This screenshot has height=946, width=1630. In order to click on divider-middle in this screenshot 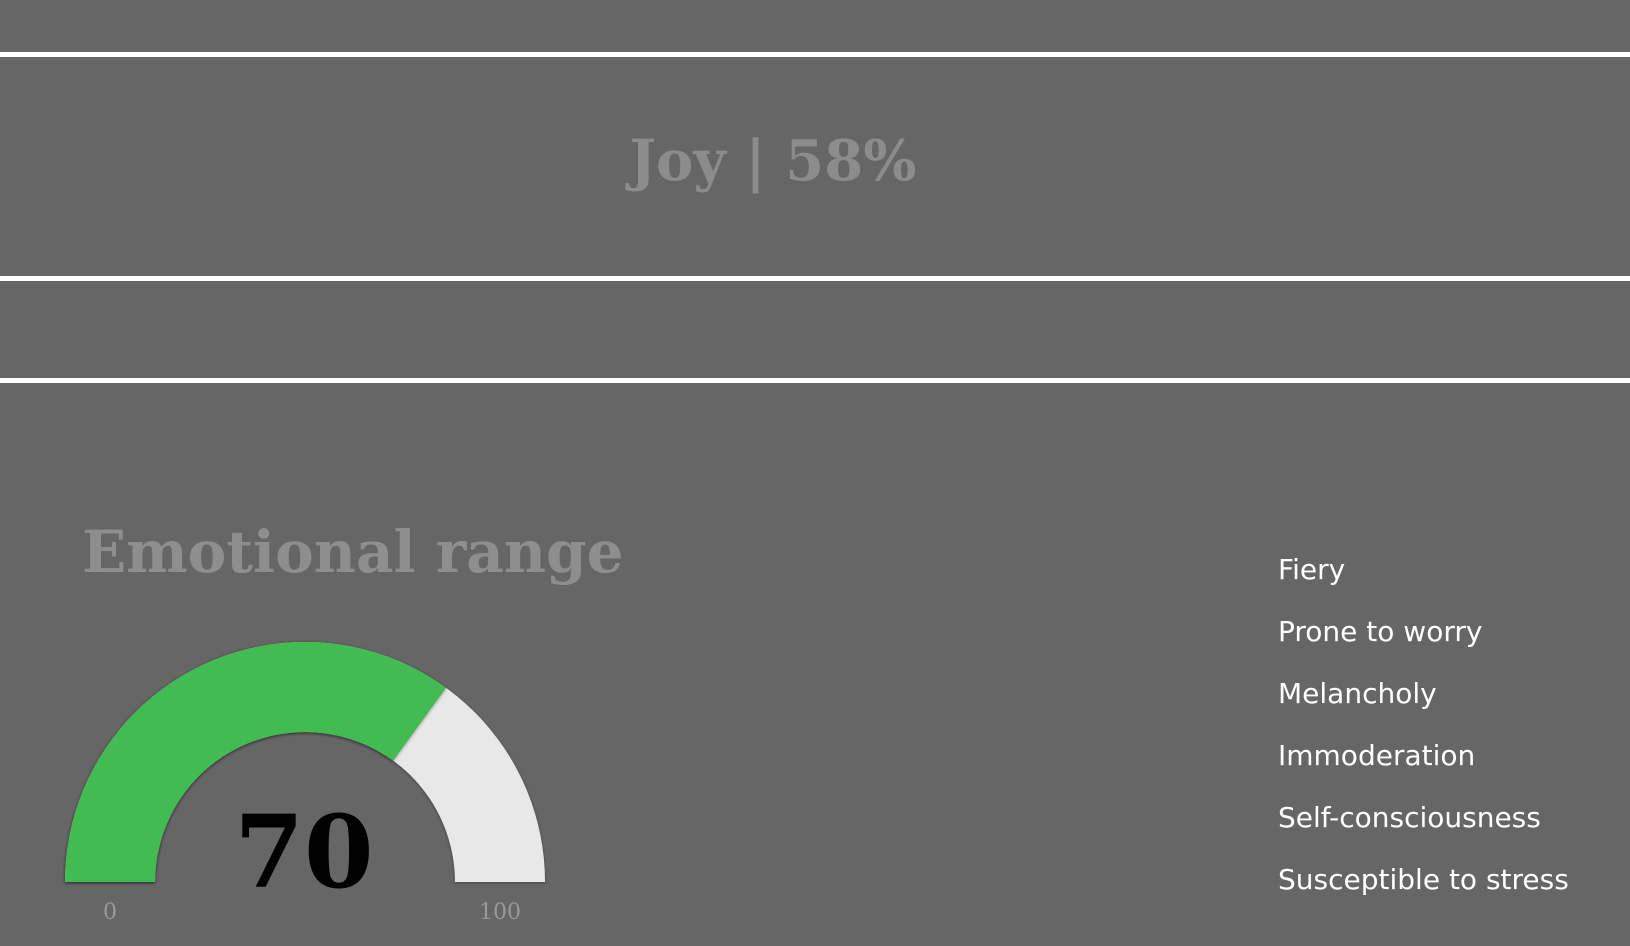, I will do `click(815, 278)`.